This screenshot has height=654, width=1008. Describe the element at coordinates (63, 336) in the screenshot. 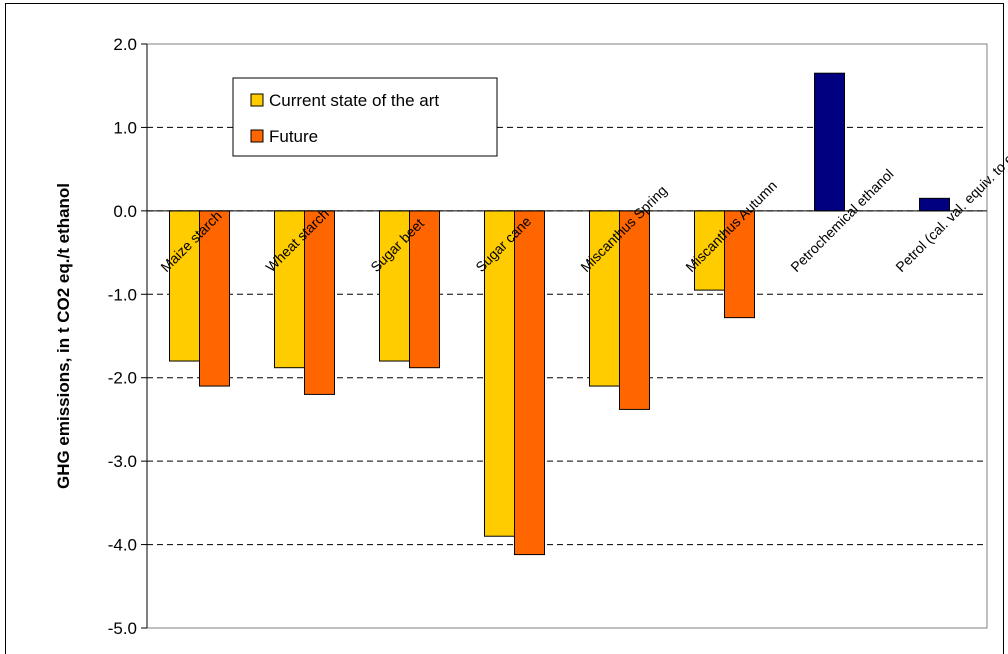

I see `y-axis-title: GHG emissions, in t CO2 eq./t ethanol` at that location.